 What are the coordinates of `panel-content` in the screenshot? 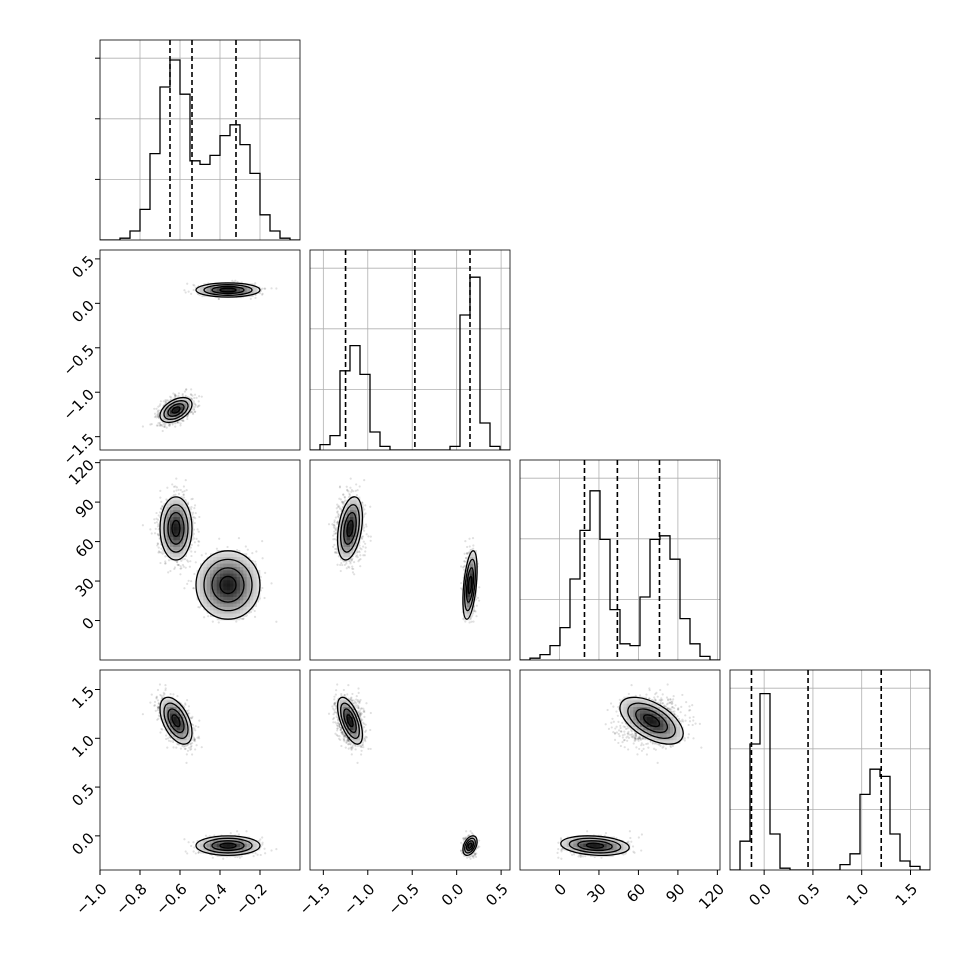 It's located at (404, 550).